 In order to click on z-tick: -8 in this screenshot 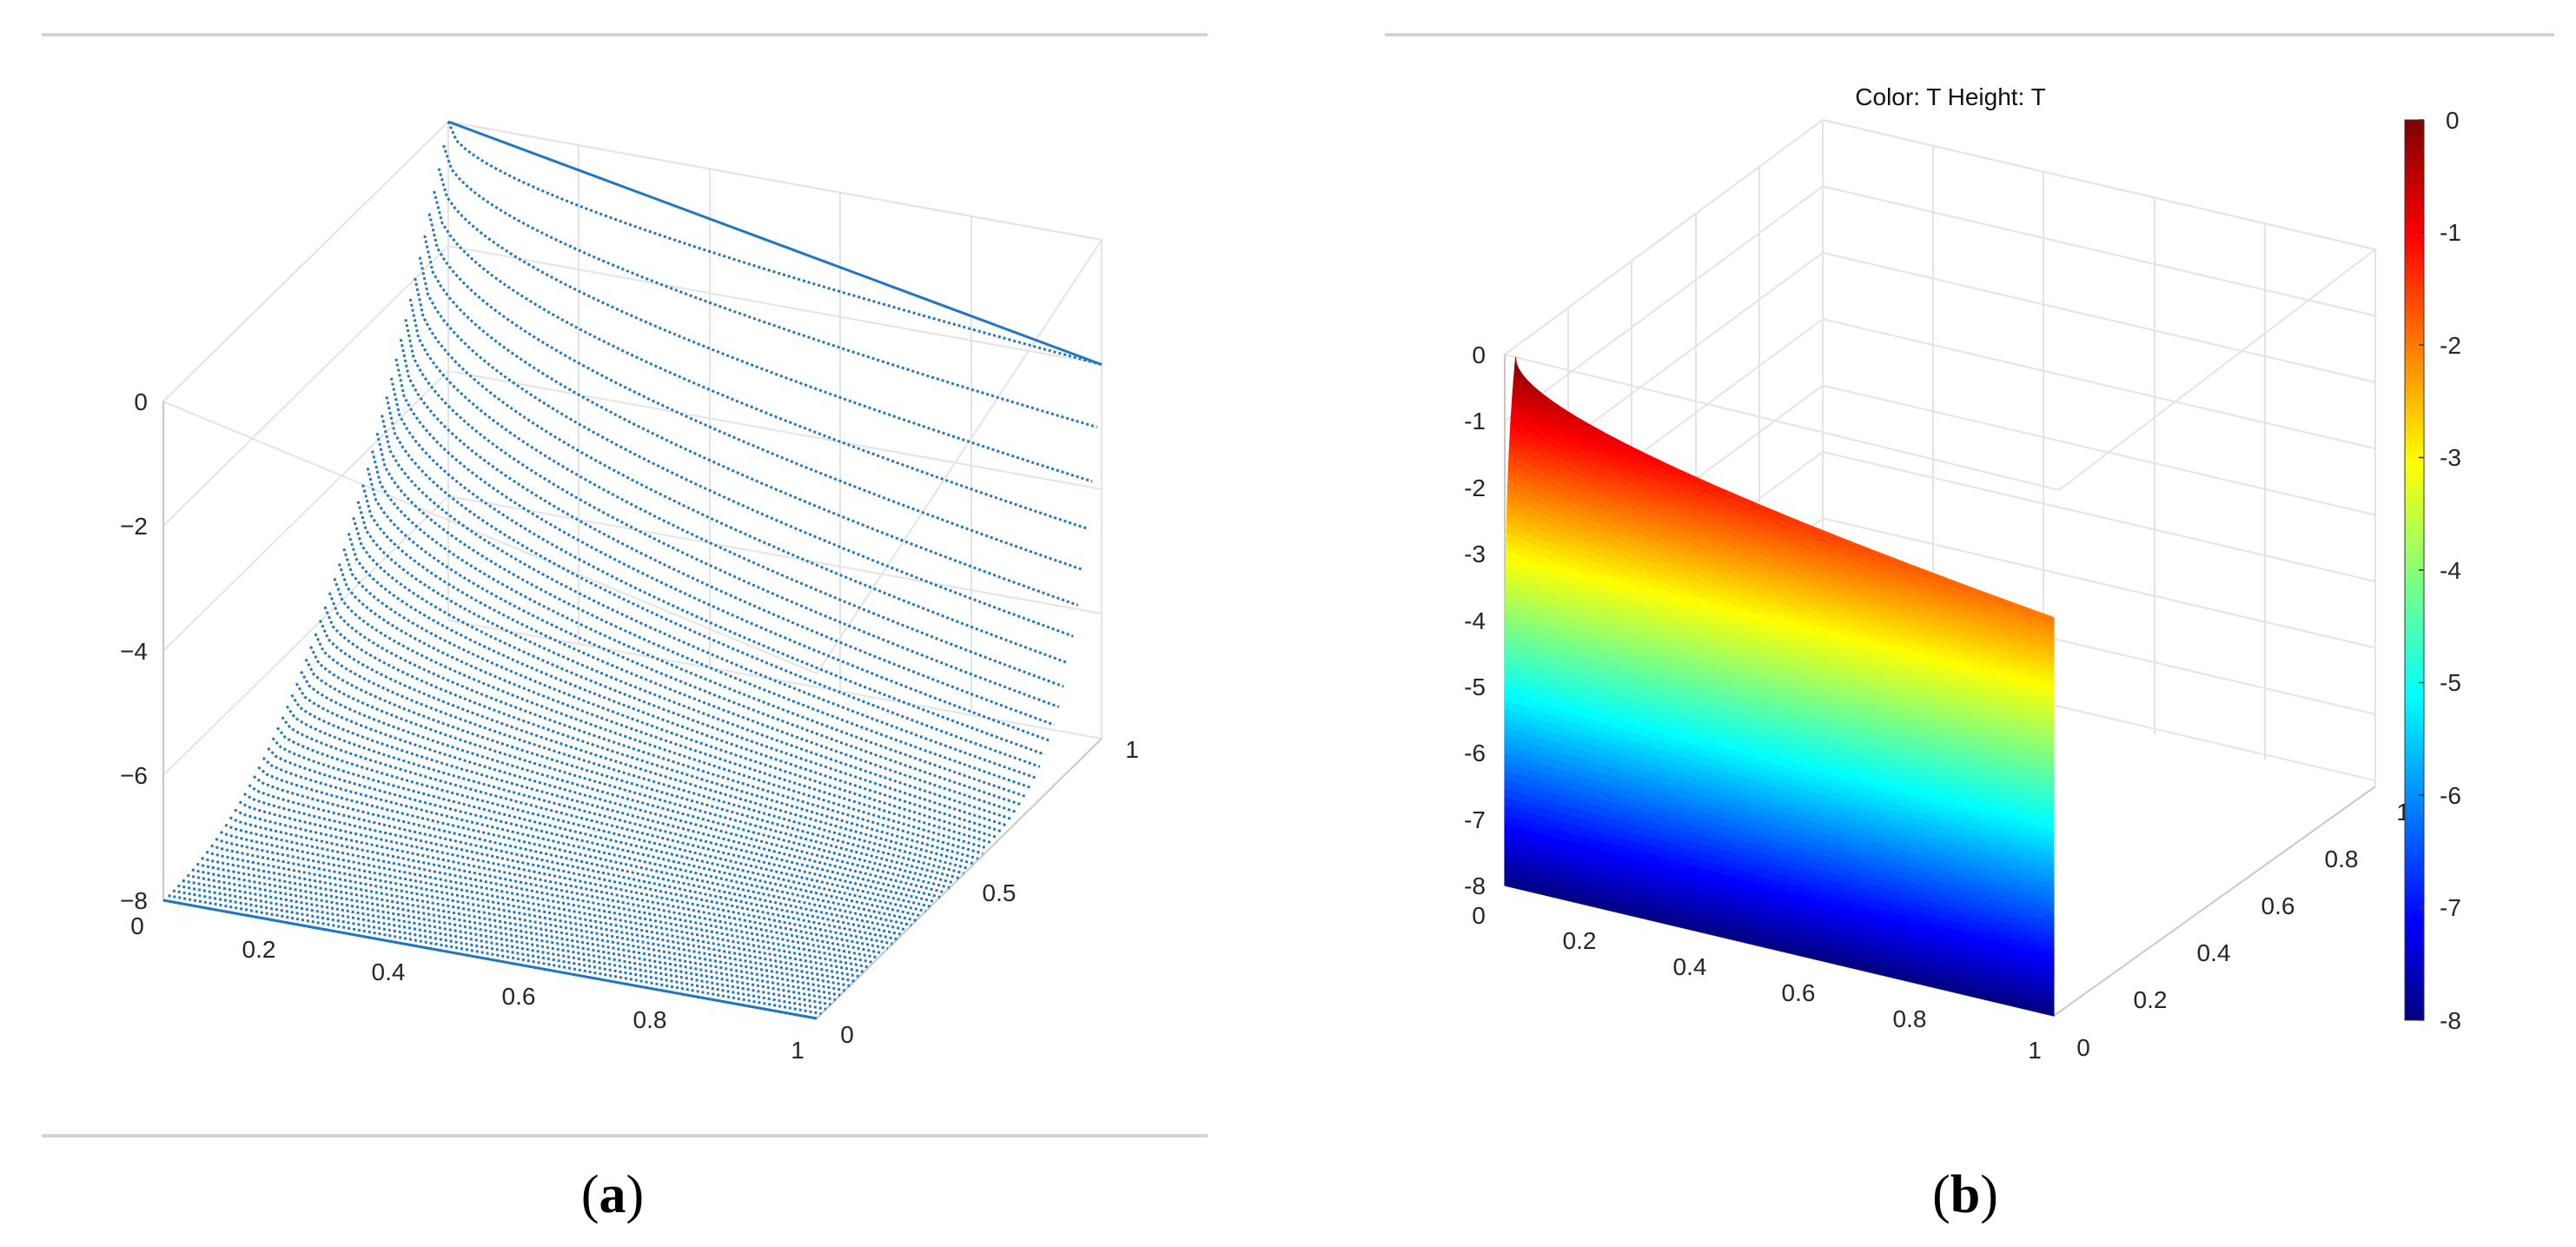, I will do `click(1475, 885)`.